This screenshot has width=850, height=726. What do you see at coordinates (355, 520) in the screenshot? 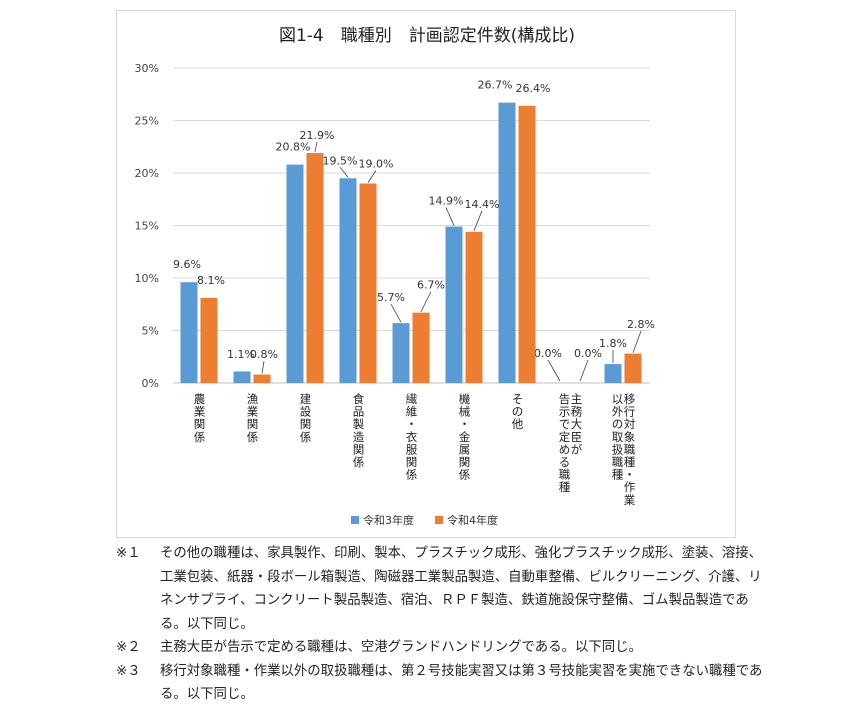
I see `legend-swatch-r3` at bounding box center [355, 520].